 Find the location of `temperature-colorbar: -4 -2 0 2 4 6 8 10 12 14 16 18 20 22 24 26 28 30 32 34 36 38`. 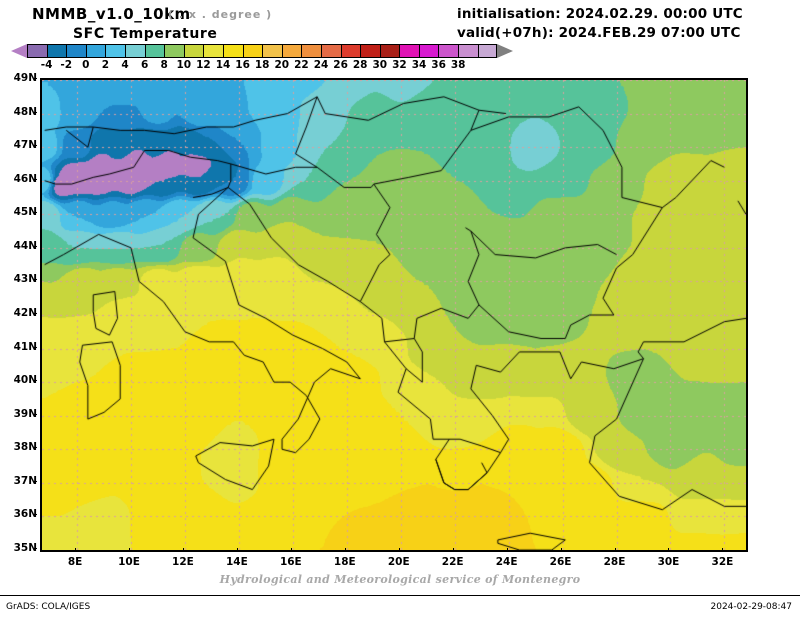

temperature-colorbar: -4 -2 0 2 4 6 8 10 12 14 16 18 20 22 24 26 28 30 32 34 36 38 is located at coordinates (400, 58).